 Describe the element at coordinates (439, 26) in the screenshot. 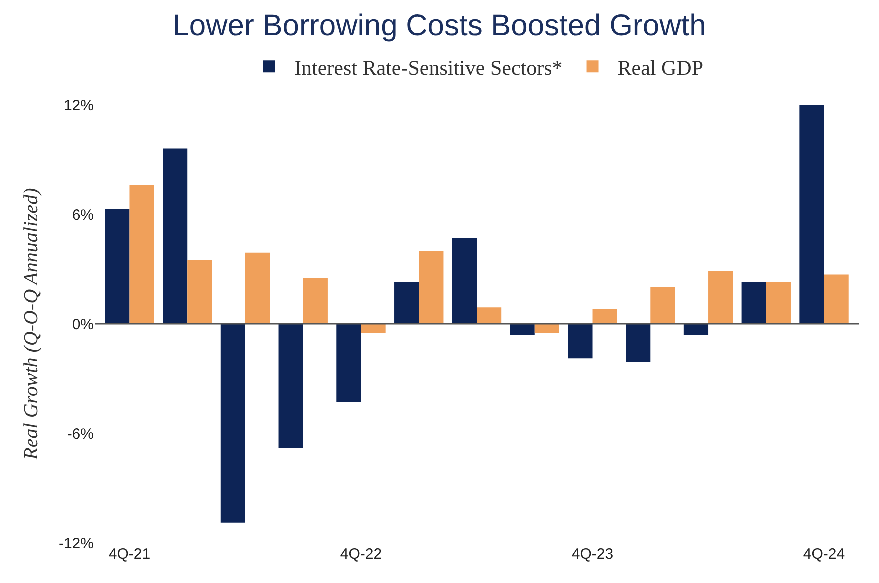

I see `chart-title: Lower Borrowing Costs Boosted Growth` at that location.